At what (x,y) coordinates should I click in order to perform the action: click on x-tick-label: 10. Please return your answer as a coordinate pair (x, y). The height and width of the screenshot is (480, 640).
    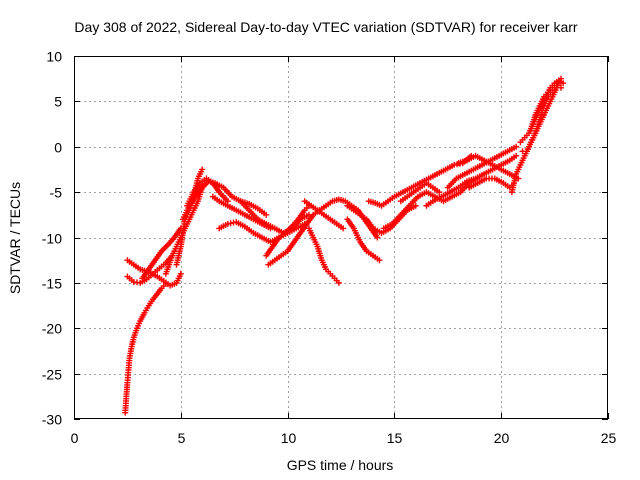
    Looking at the image, I should click on (289, 438).